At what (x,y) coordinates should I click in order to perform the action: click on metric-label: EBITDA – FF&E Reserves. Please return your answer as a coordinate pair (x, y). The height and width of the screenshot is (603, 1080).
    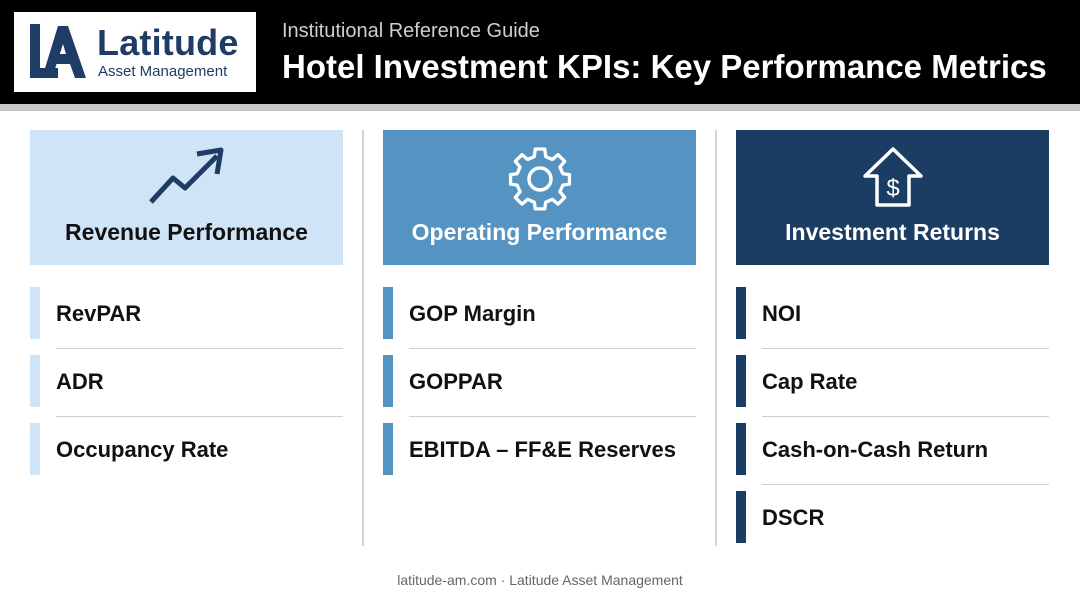
    Looking at the image, I should click on (542, 449).